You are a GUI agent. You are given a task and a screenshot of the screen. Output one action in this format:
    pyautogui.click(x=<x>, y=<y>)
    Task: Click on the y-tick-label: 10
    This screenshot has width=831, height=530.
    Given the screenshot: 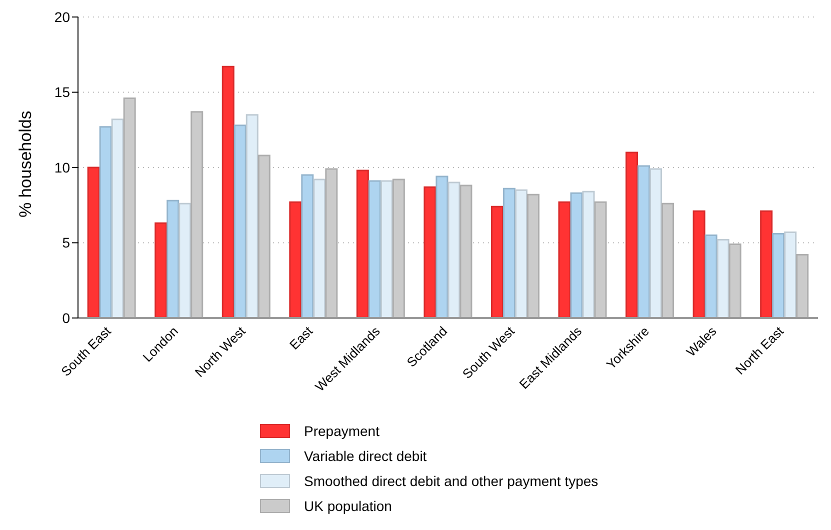 What is the action you would take?
    pyautogui.click(x=62, y=167)
    